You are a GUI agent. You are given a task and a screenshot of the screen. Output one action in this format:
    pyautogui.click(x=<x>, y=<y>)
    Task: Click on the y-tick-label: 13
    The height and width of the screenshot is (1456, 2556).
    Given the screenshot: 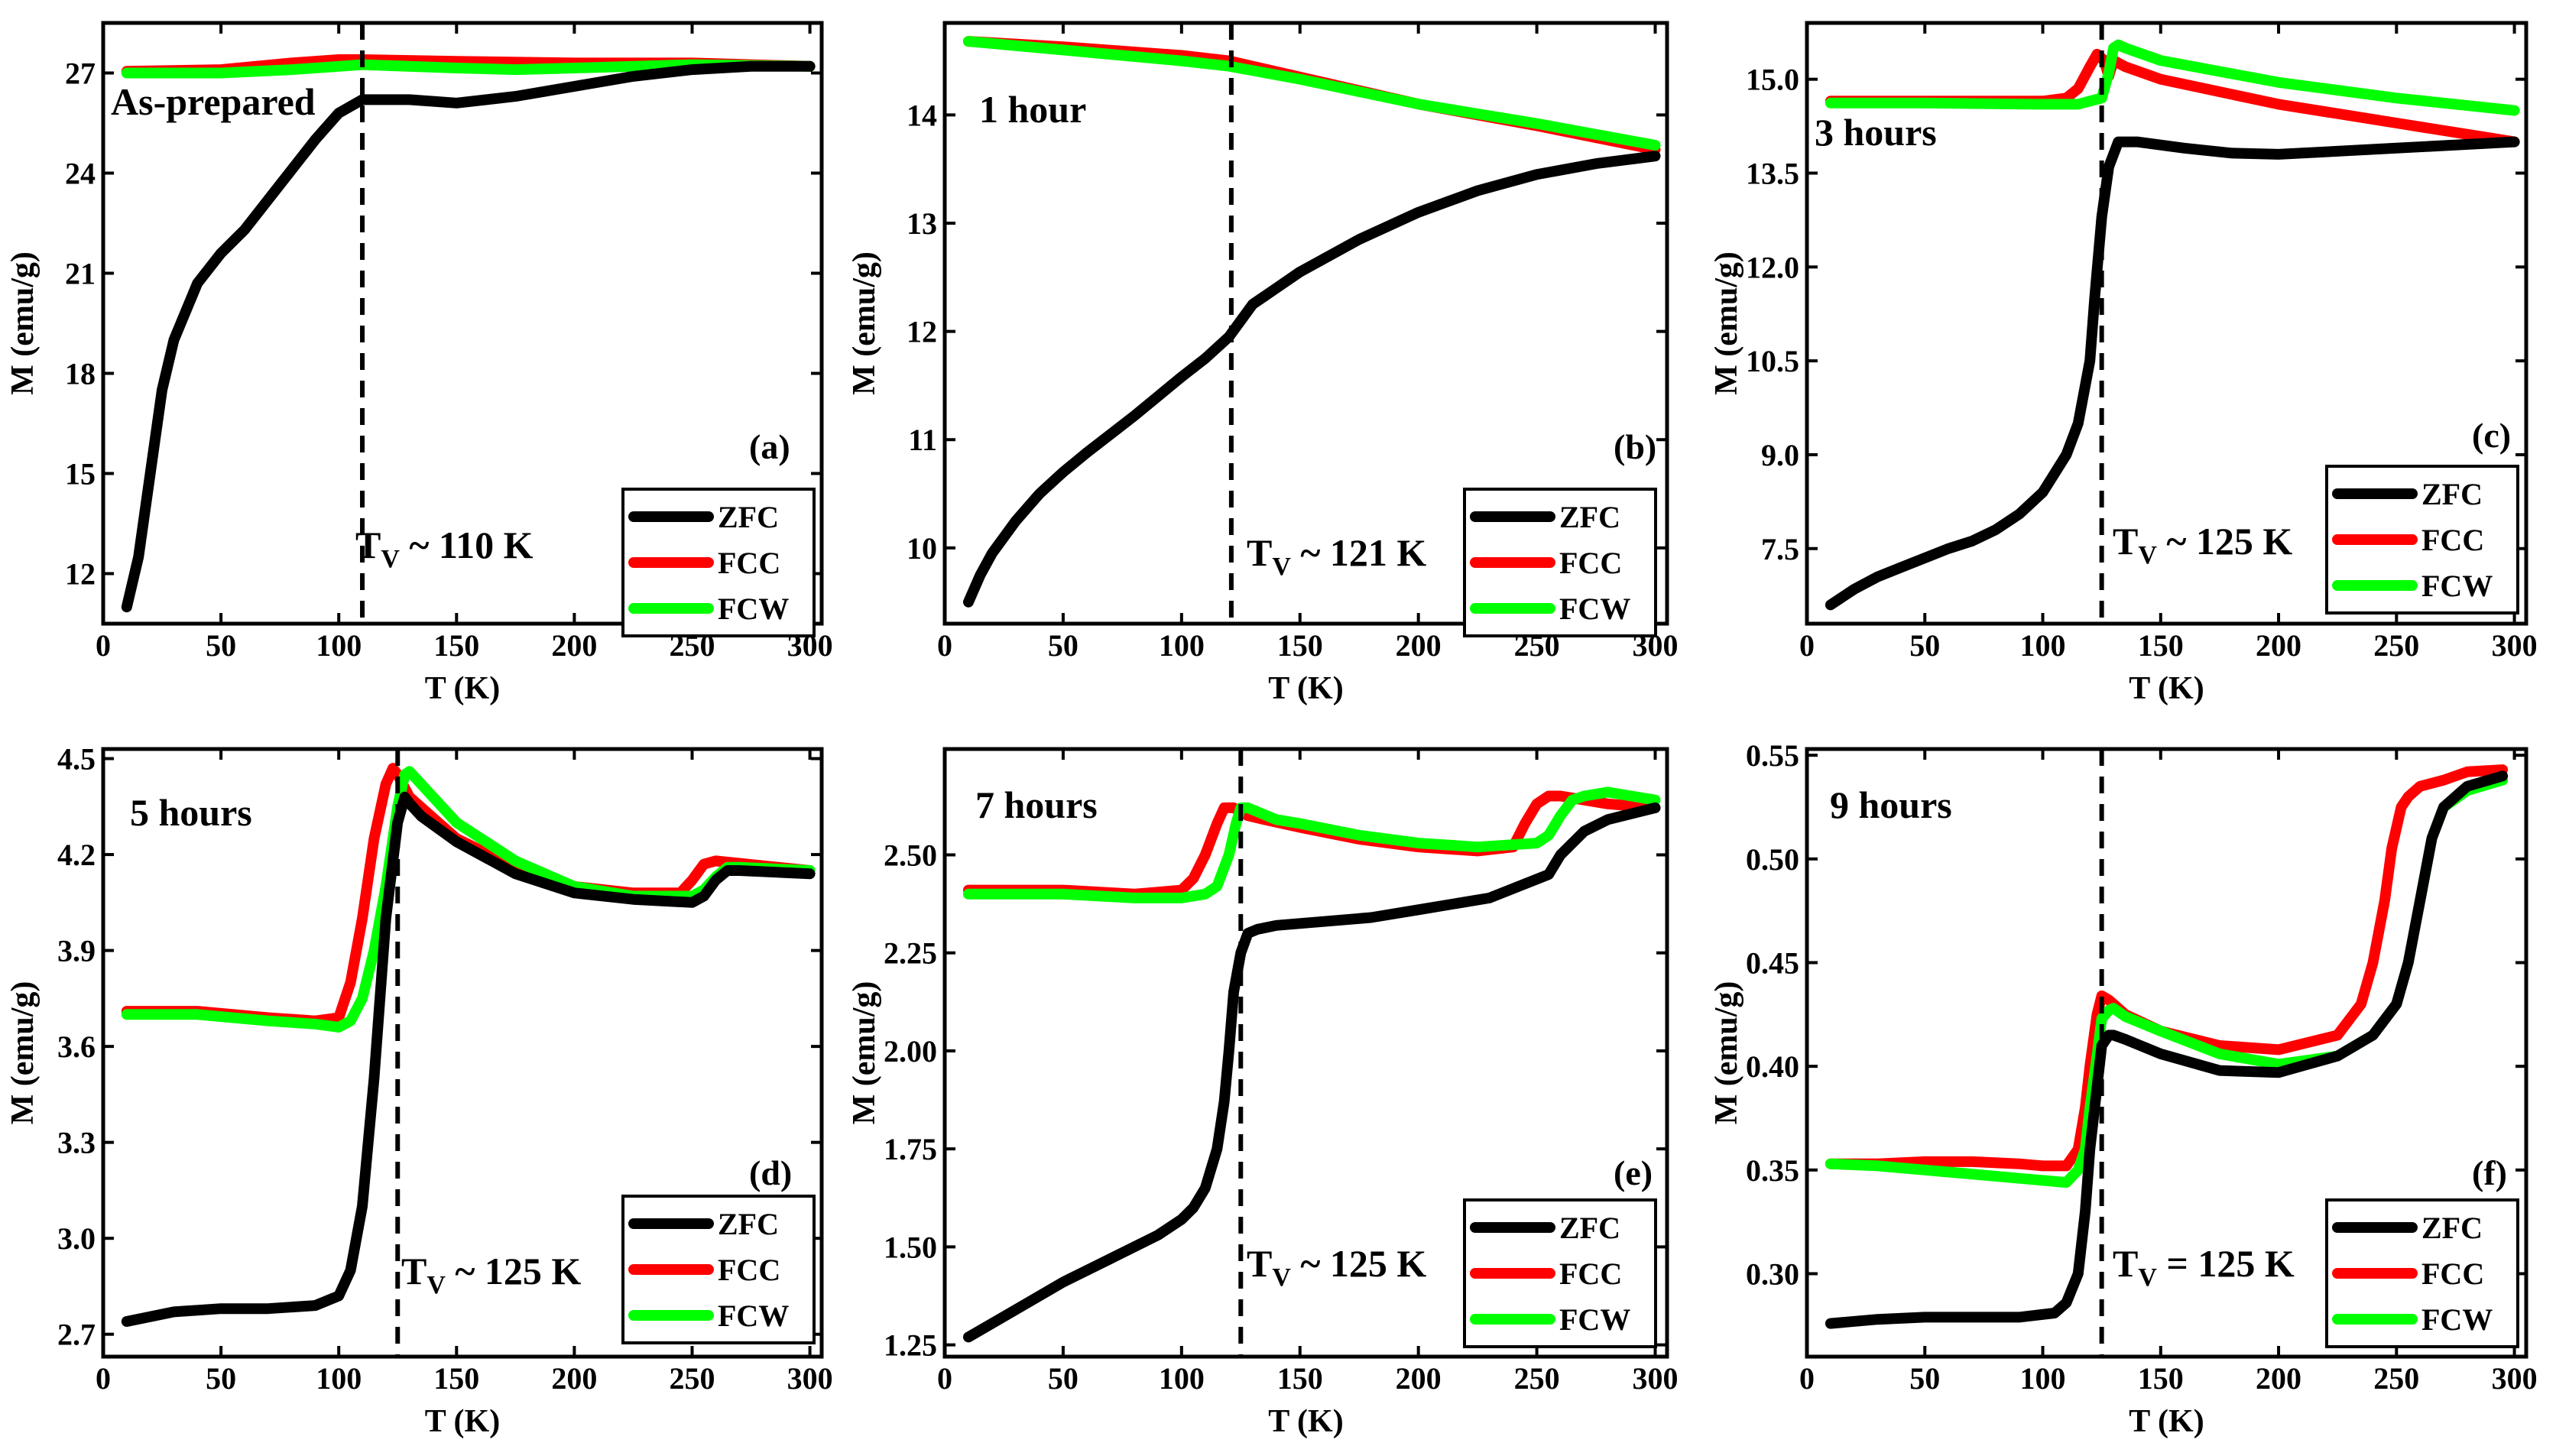 What is the action you would take?
    pyautogui.click(x=922, y=223)
    